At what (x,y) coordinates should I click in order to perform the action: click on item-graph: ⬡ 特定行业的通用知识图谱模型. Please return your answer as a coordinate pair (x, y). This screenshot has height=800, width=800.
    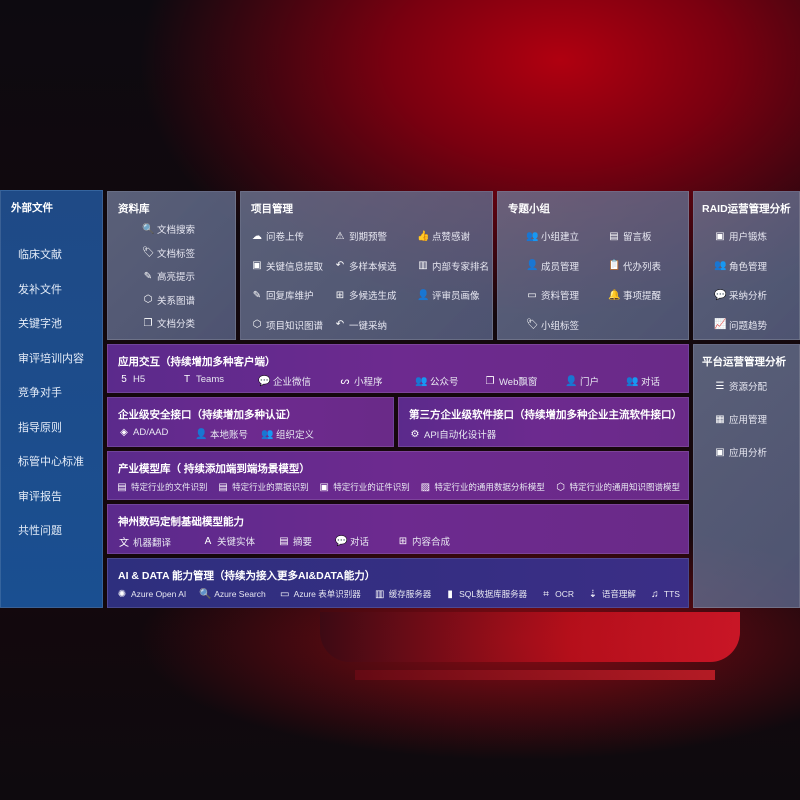
    Looking at the image, I should click on (617, 487).